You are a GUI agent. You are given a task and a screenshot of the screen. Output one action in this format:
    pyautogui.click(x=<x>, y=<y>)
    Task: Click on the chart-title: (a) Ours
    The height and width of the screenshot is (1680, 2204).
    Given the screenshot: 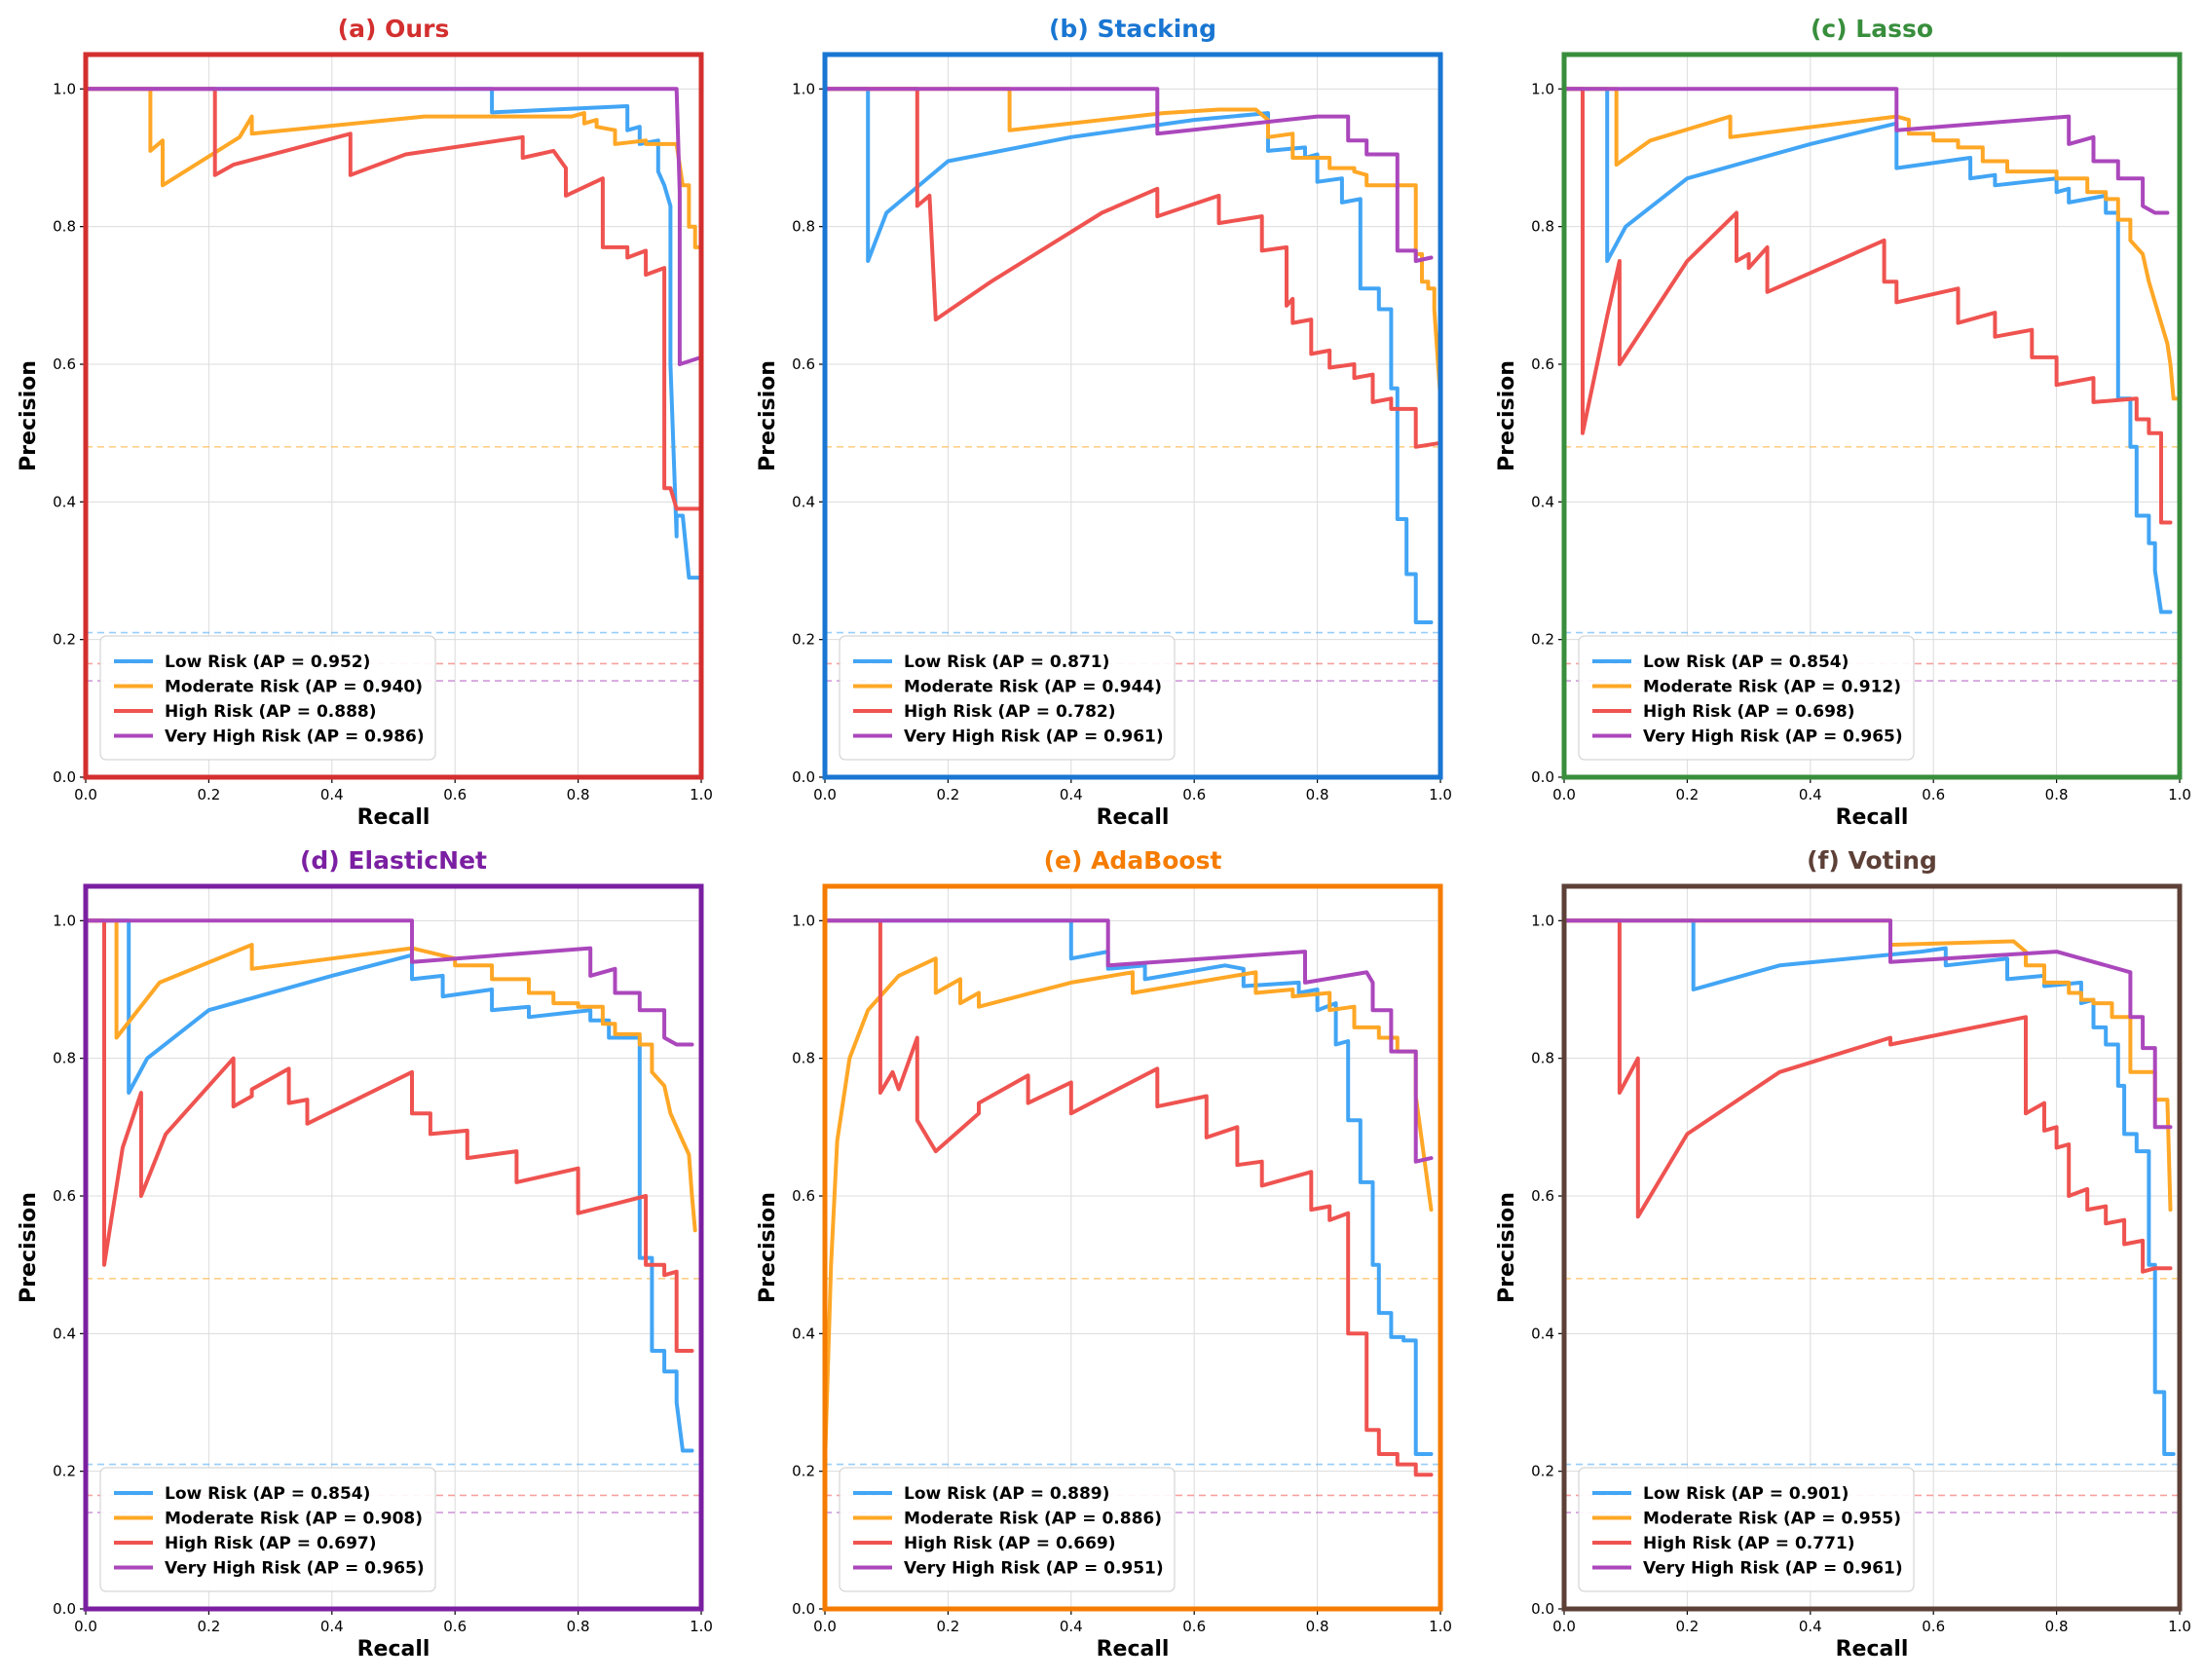 What is the action you would take?
    pyautogui.click(x=394, y=29)
    